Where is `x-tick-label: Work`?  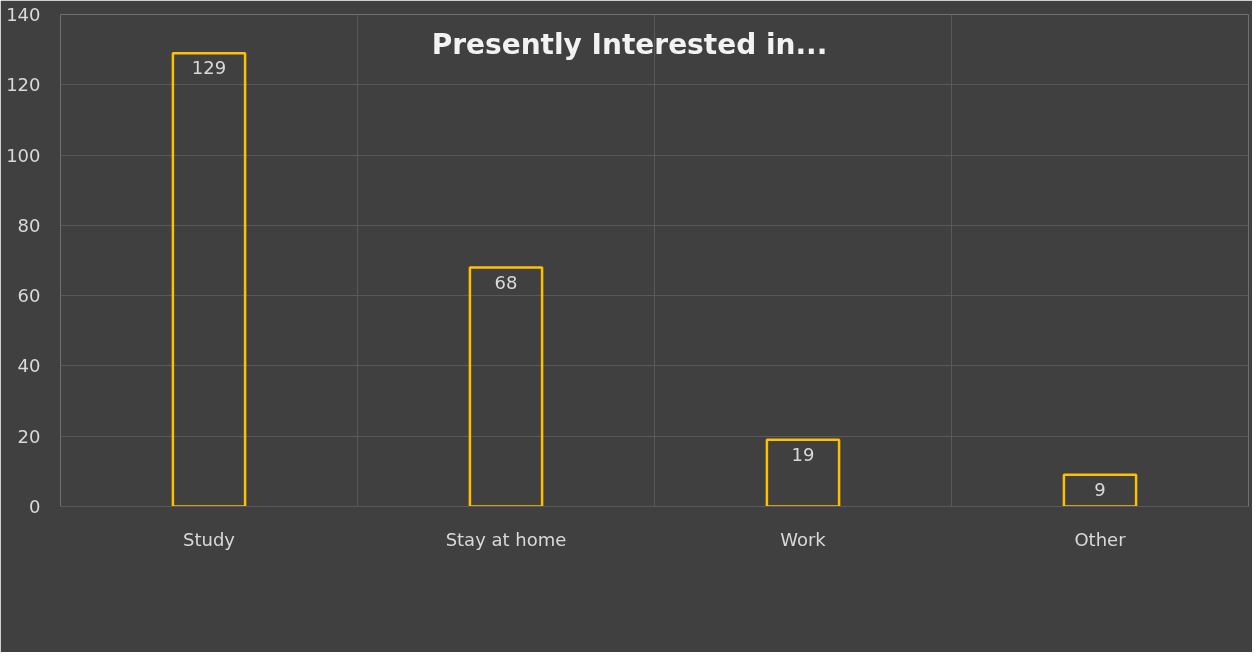
x-tick-label: Work is located at coordinates (803, 539).